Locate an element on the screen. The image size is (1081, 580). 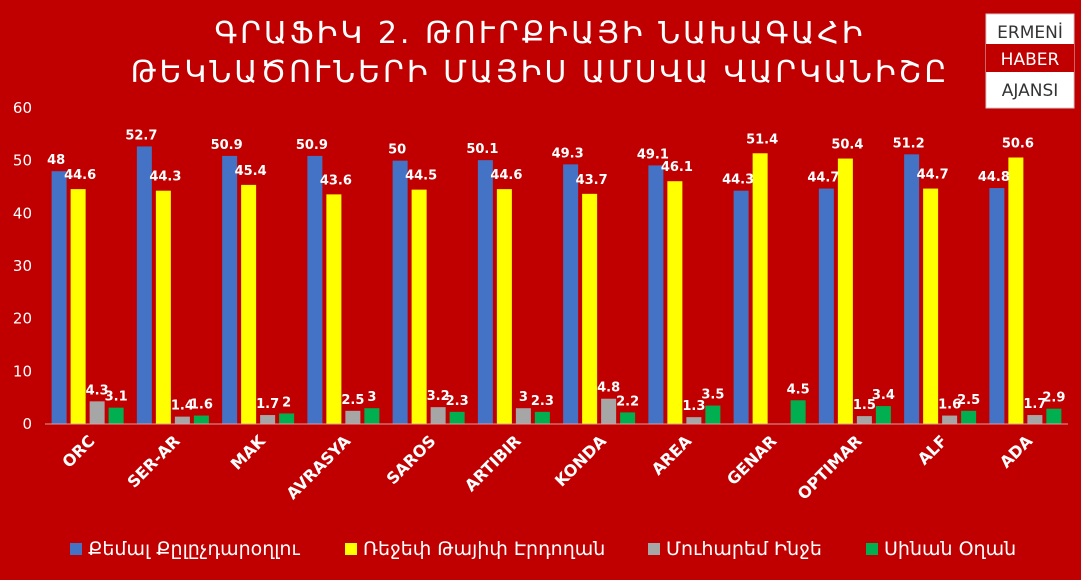
data-label: 3.5 is located at coordinates (712, 395).